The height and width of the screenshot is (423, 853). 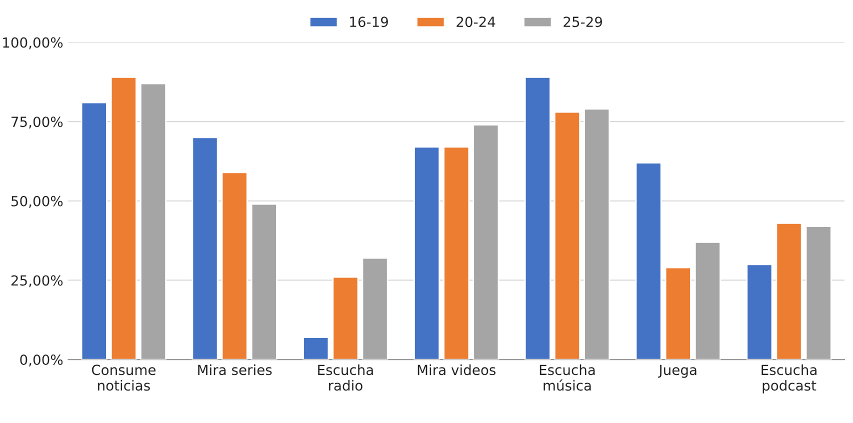 What do you see at coordinates (41, 360) in the screenshot?
I see `y-tick-label: 0,00%` at bounding box center [41, 360].